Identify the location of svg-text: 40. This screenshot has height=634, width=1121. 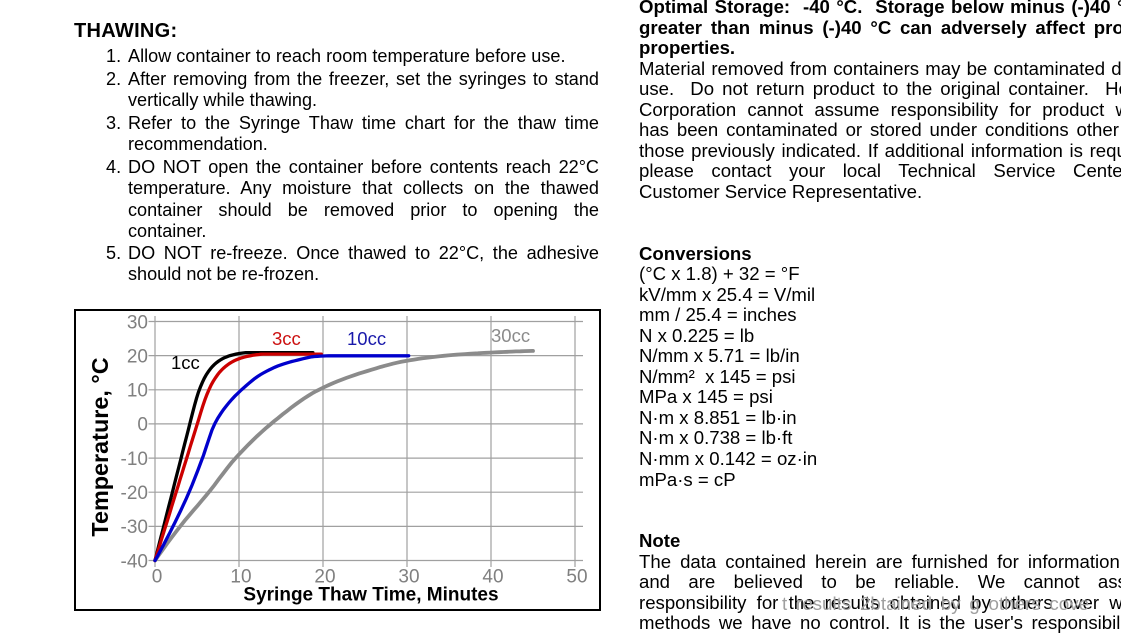
(492, 577).